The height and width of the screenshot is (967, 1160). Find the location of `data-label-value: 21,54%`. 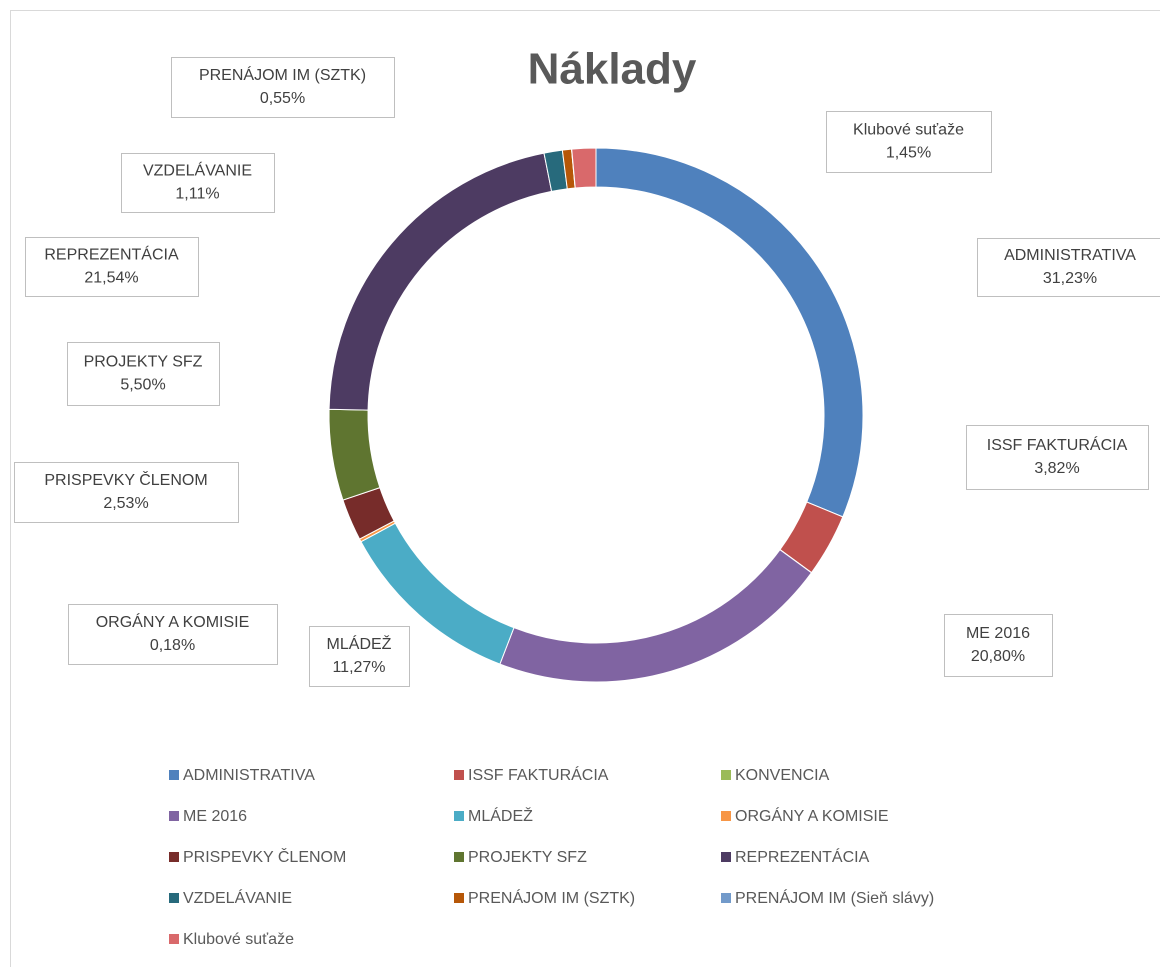

data-label-value: 21,54% is located at coordinates (111, 278).